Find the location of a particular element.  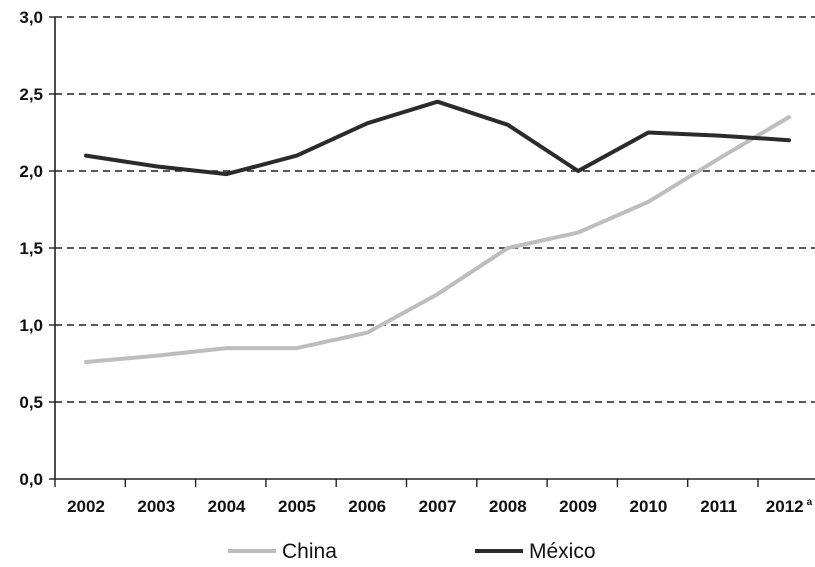

x-tick-label: 2007 is located at coordinates (438, 506).